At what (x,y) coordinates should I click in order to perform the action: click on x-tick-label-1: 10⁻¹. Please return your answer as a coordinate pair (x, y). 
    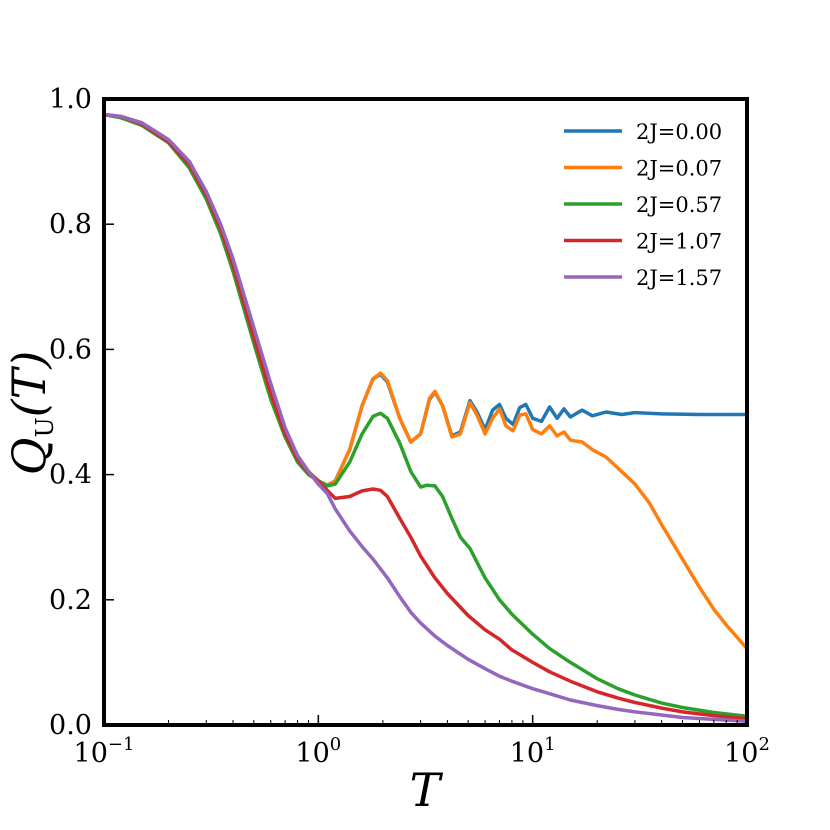
    Looking at the image, I should click on (104, 751).